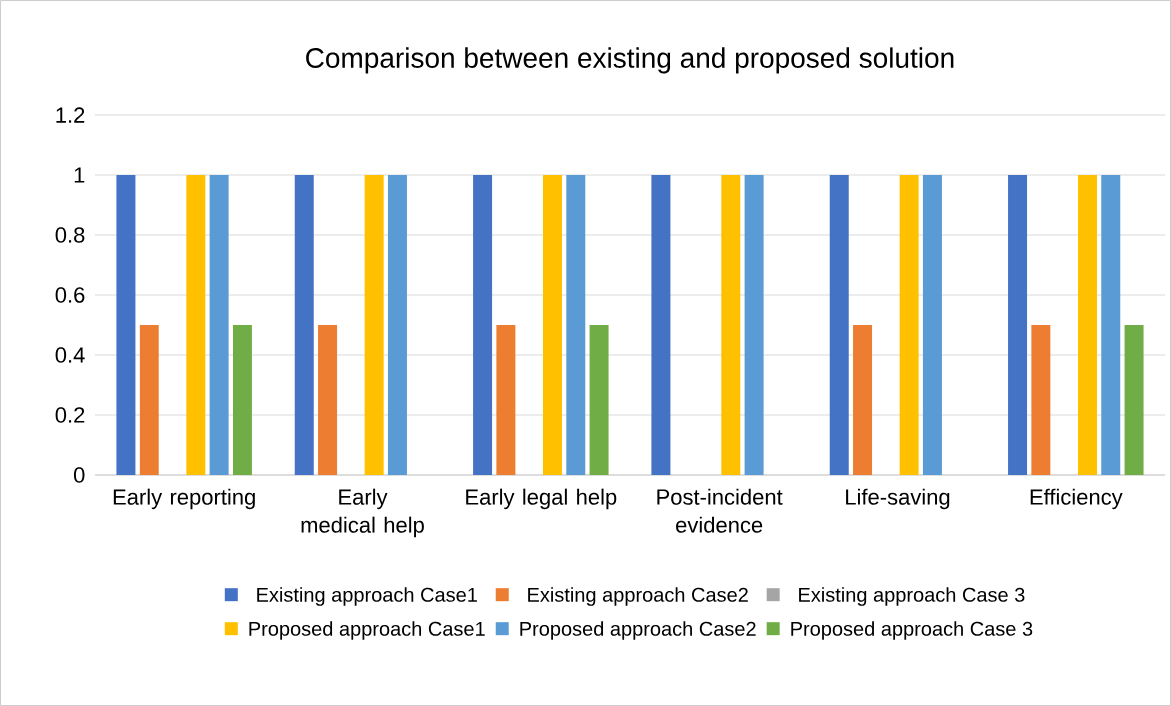  What do you see at coordinates (1076, 499) in the screenshot?
I see `x-tick-label: Efficiency` at bounding box center [1076, 499].